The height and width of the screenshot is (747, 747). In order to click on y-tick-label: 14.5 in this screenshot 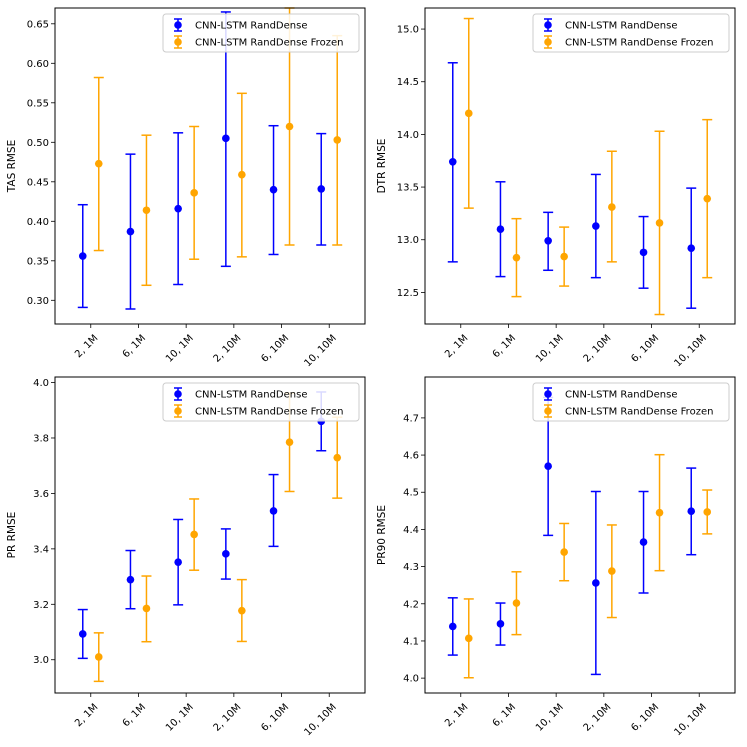, I will do `click(408, 82)`.